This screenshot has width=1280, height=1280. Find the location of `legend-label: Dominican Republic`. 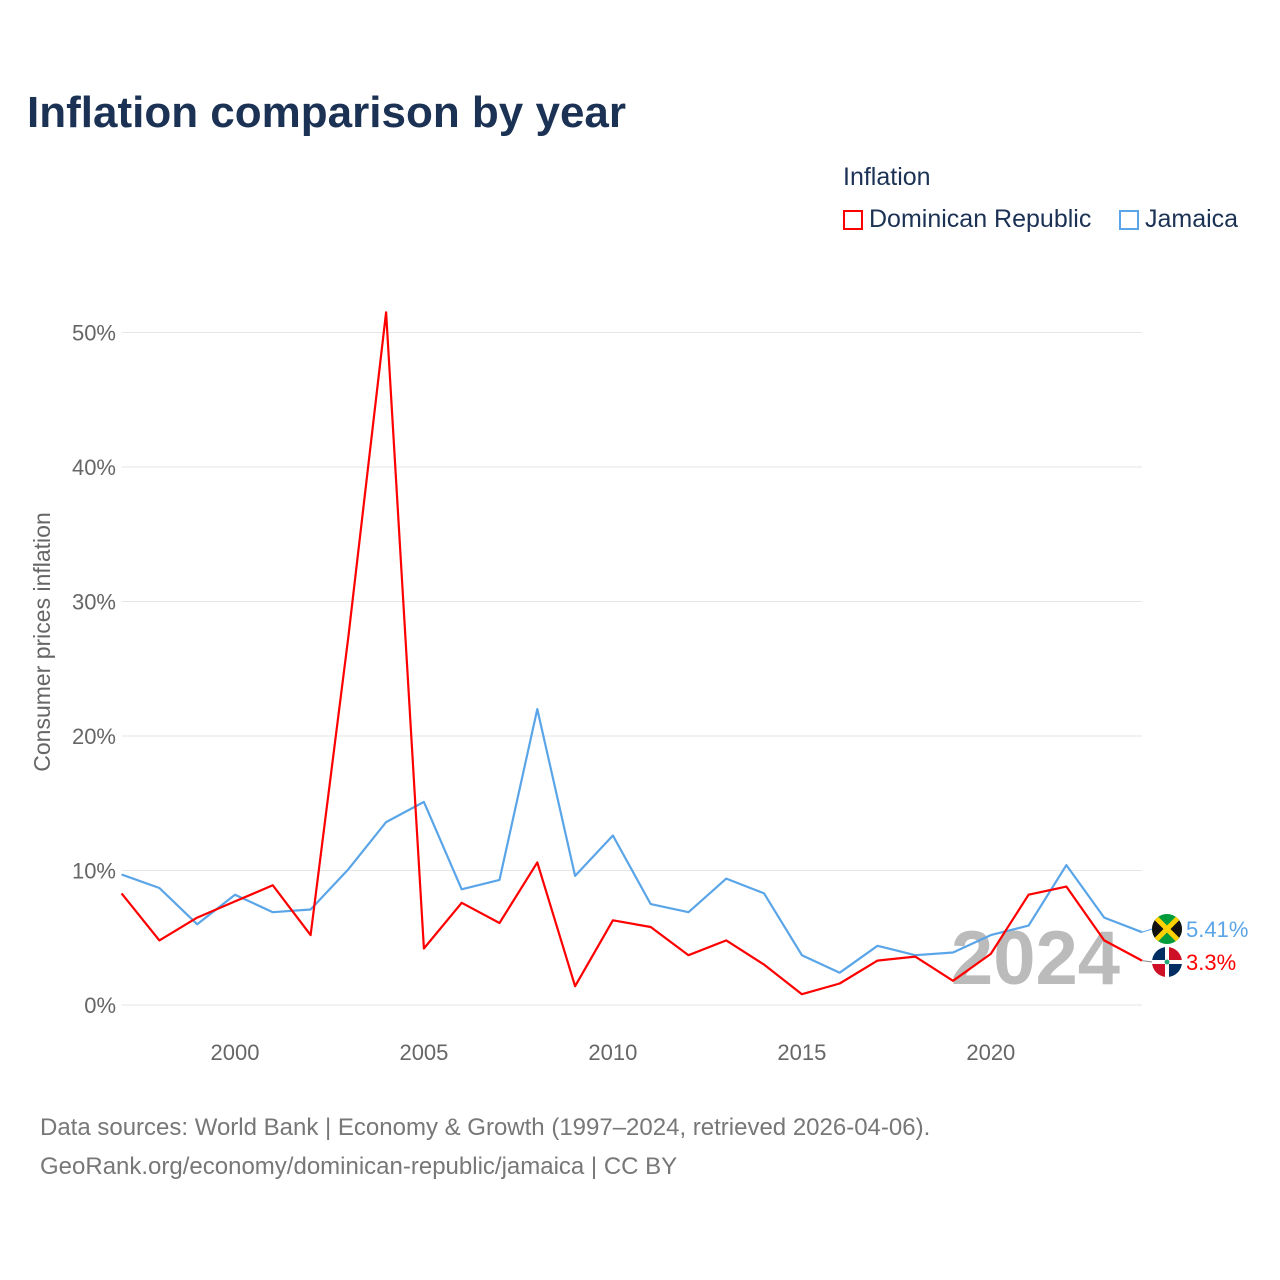

legend-label: Dominican Republic is located at coordinates (980, 219).